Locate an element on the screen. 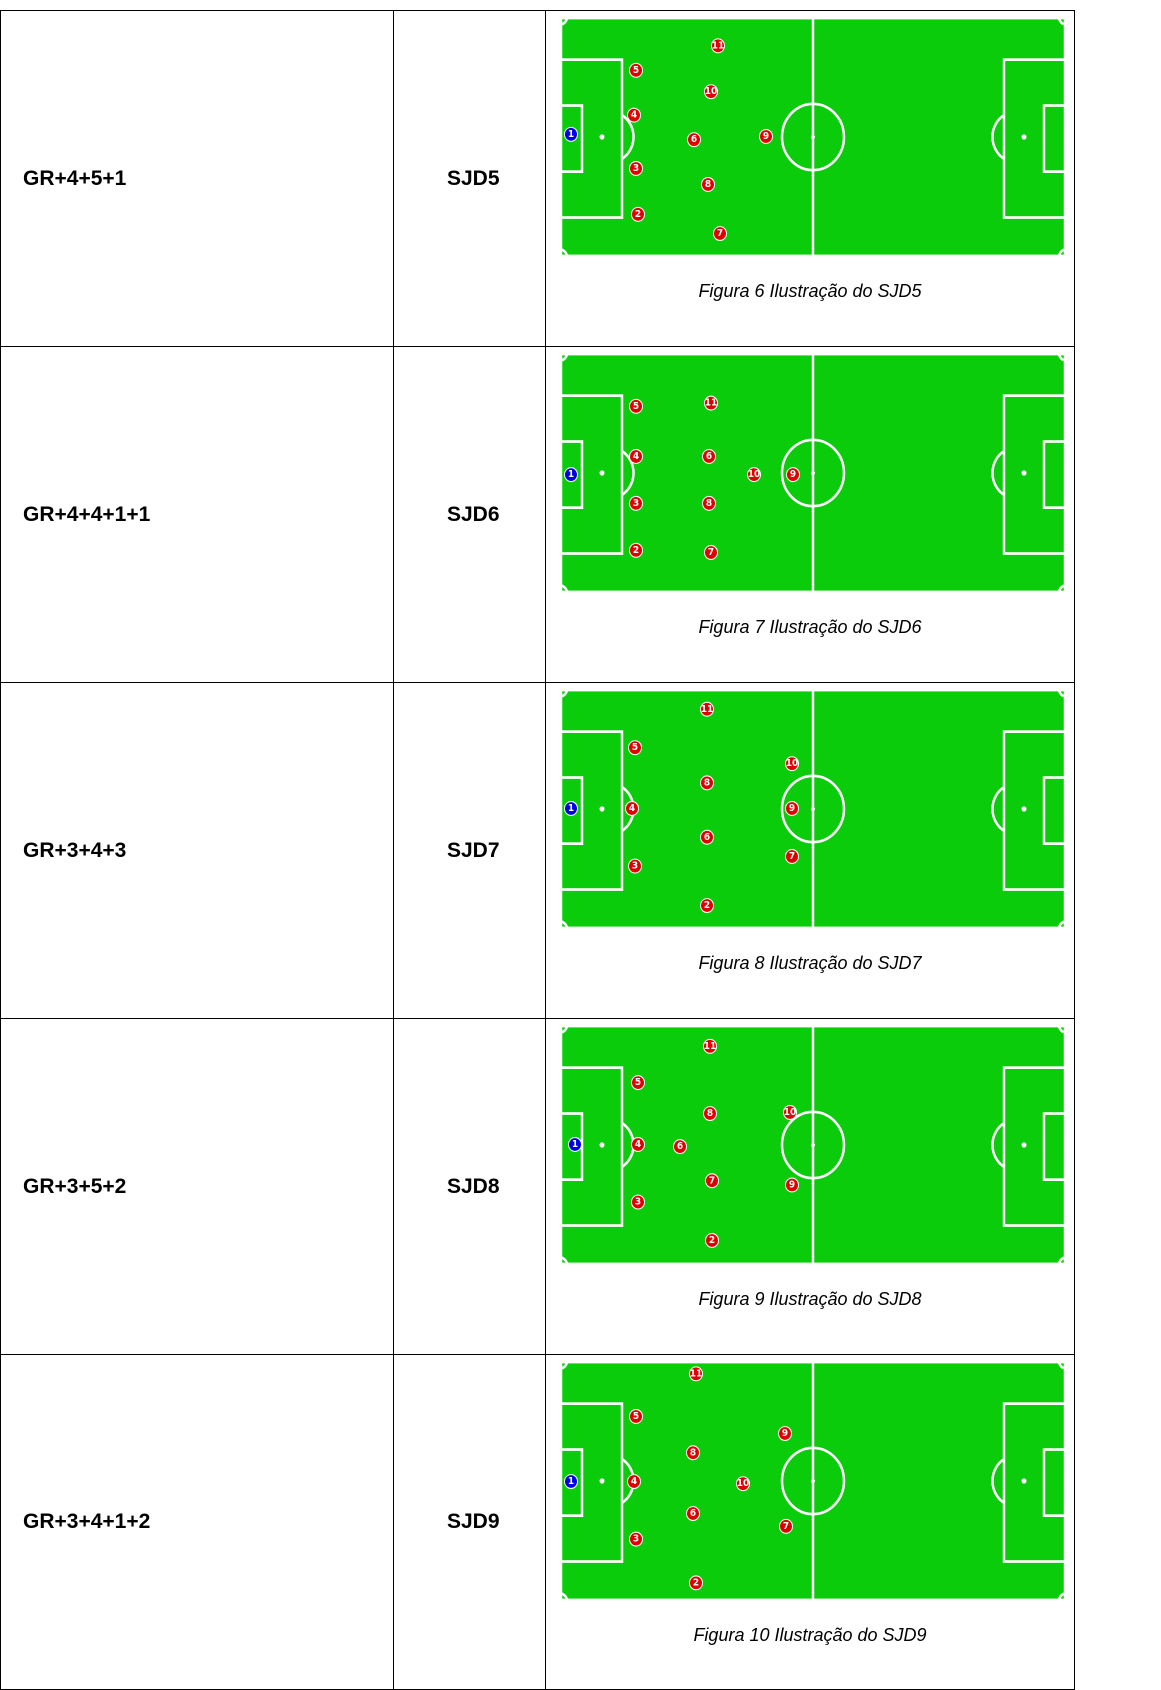 The width and height of the screenshot is (1161, 1690). cell: GR+3+4+1+2 is located at coordinates (196, 1522).